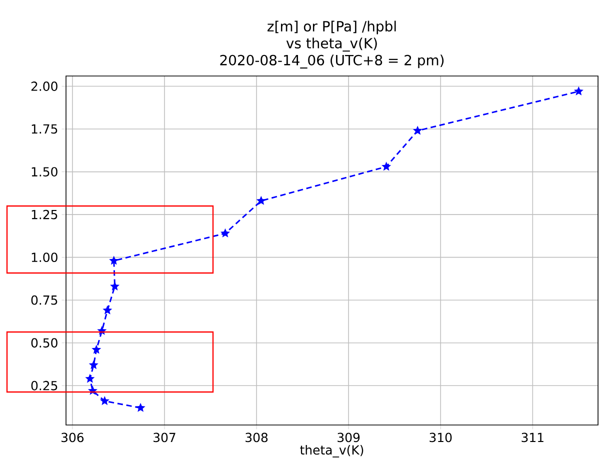  Describe the element at coordinates (45, 129) in the screenshot. I see `y-tick-label: 1.75` at that location.